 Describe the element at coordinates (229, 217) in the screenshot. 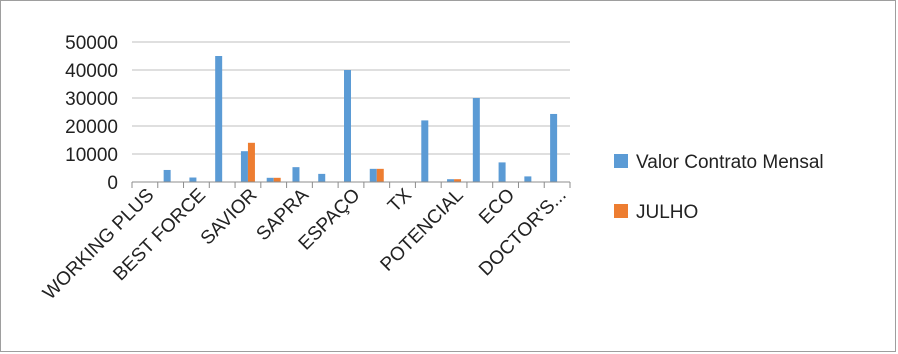

I see `x-tick-label: SAVIOR` at that location.